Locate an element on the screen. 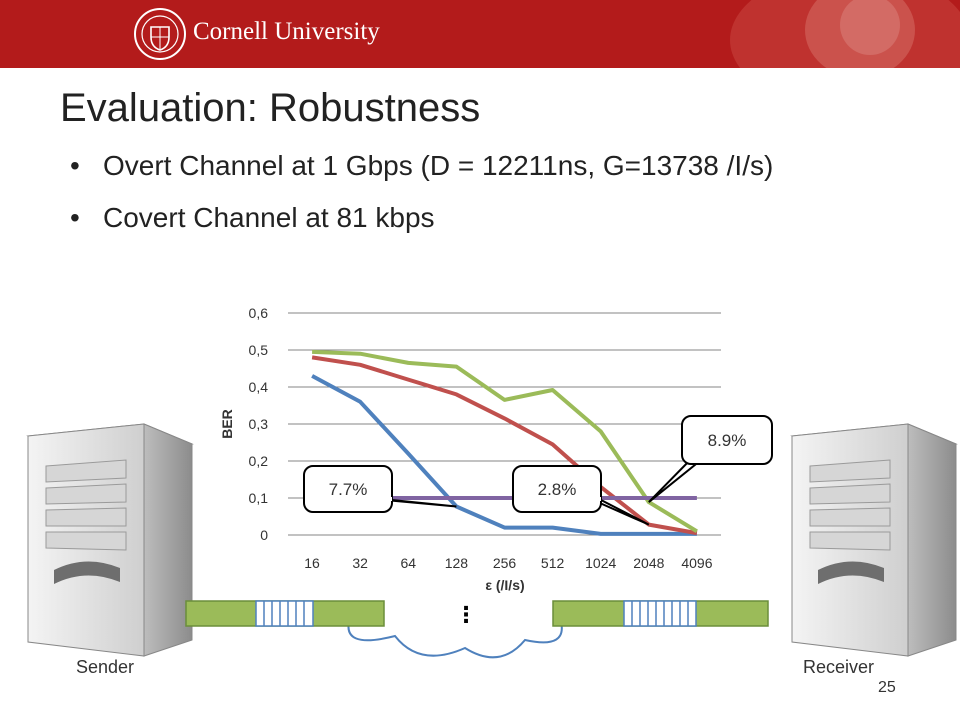 The width and height of the screenshot is (960, 720). x-tick-label: 32 is located at coordinates (360, 563).